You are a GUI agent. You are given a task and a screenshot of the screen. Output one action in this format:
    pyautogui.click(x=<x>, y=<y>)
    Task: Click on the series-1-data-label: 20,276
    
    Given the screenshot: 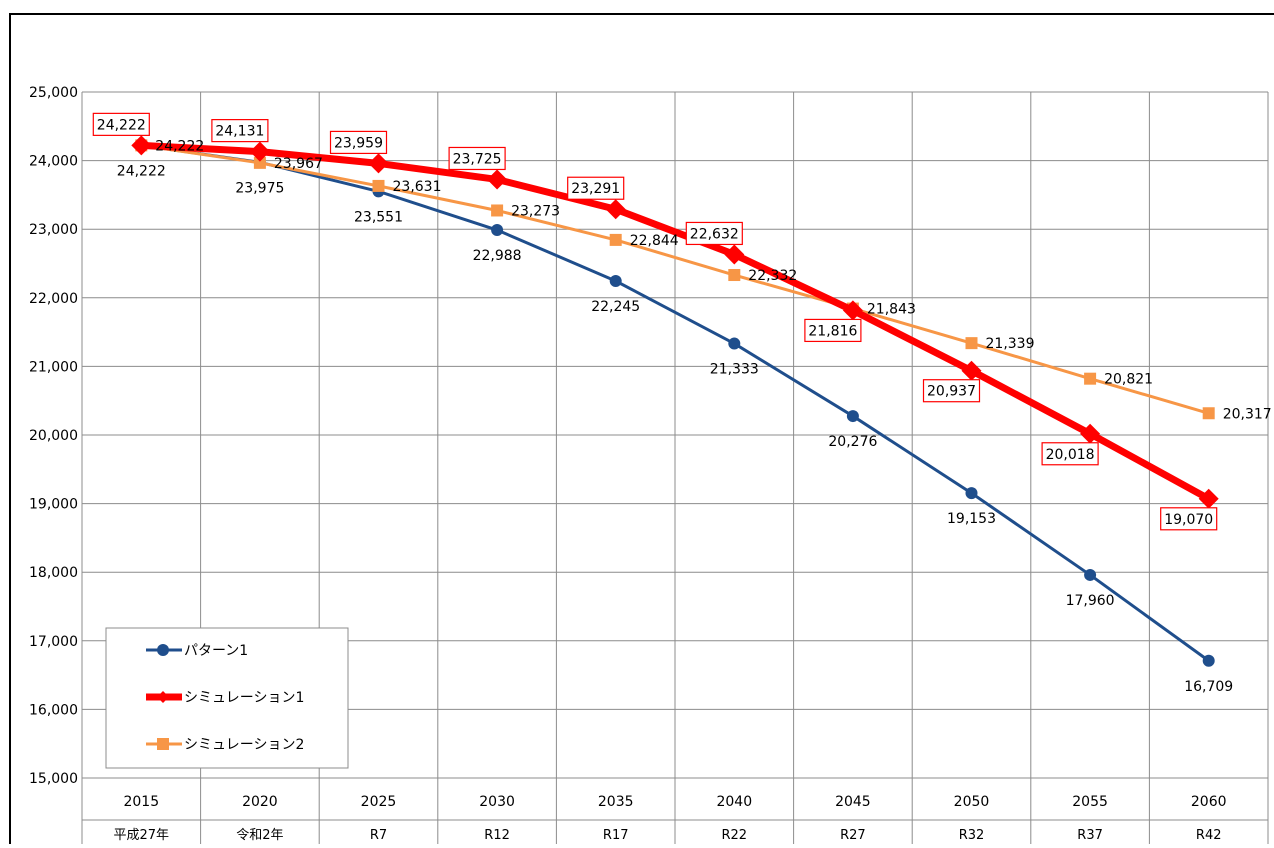 What is the action you would take?
    pyautogui.click(x=852, y=442)
    